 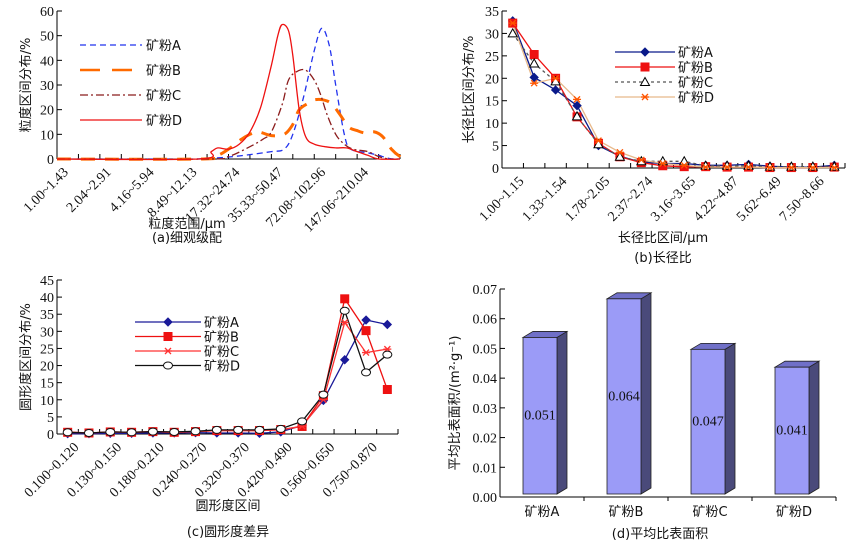 I want to click on bar-矿粉D, so click(x=792, y=430).